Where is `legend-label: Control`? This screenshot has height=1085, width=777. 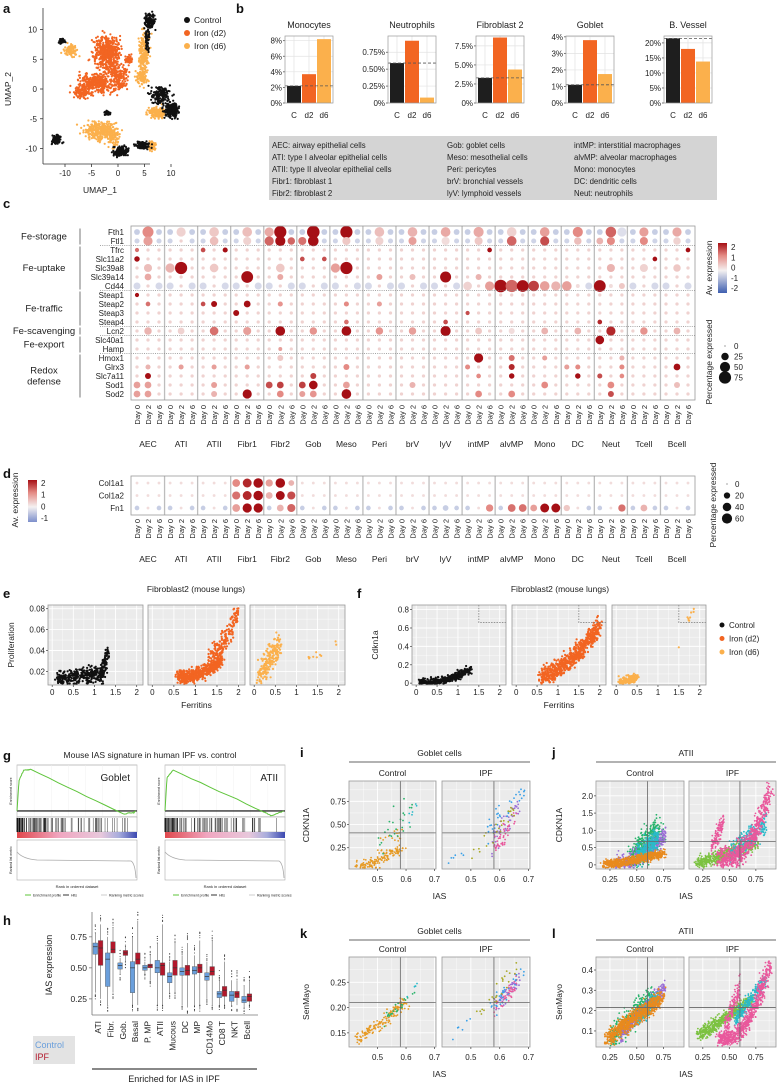
legend-label: Control is located at coordinates (208, 20).